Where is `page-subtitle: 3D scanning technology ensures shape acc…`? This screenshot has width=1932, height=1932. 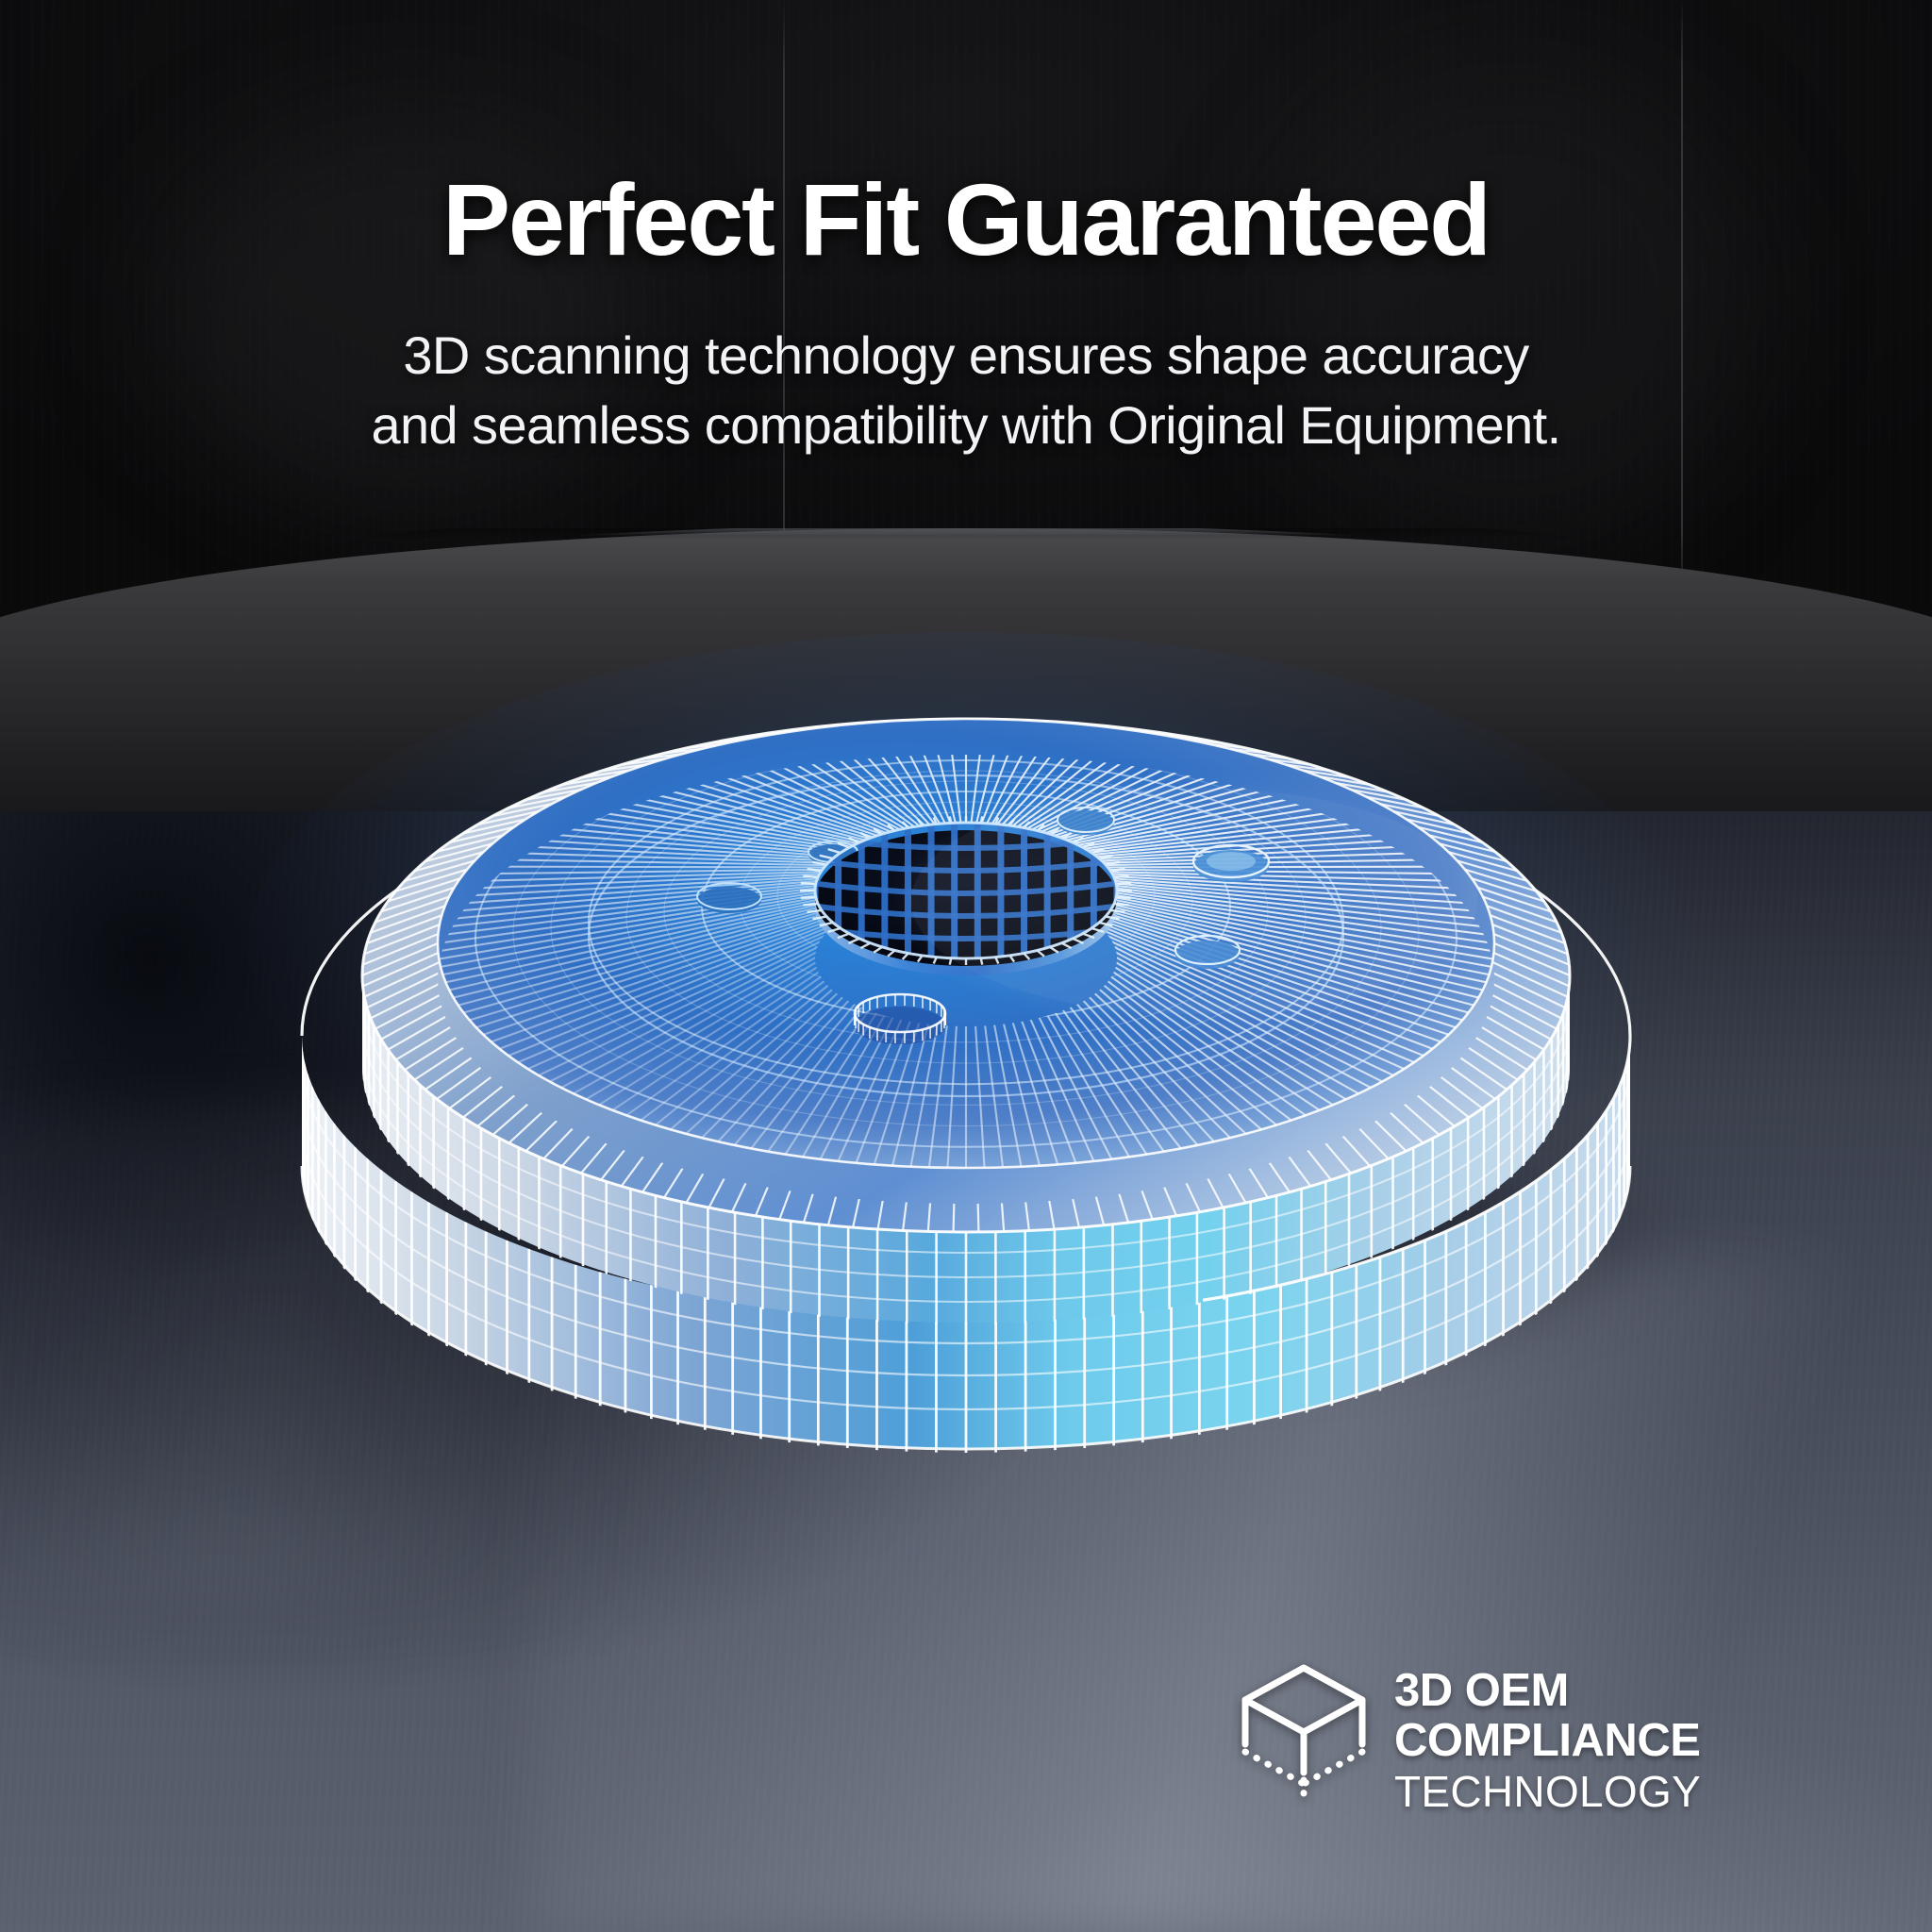
page-subtitle: 3D scanning technology ensures shape acc… is located at coordinates (966, 391).